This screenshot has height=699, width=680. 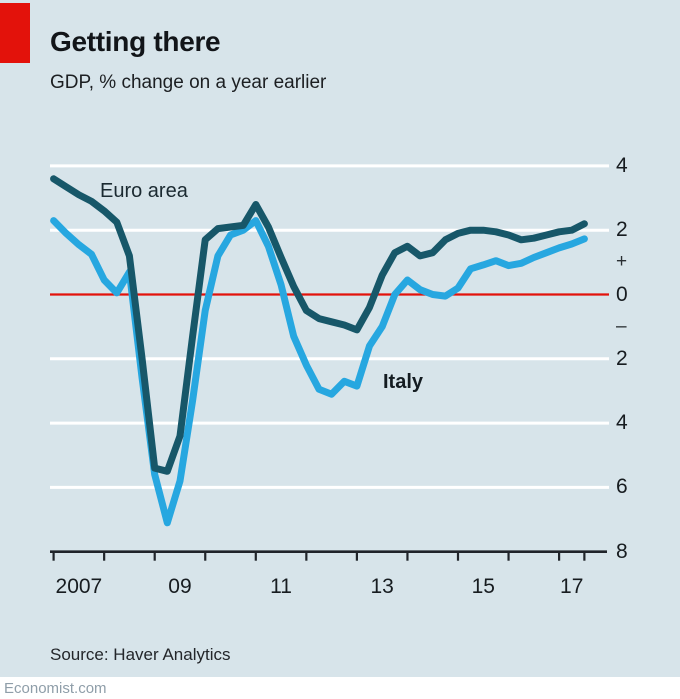 I want to click on y-axis-label: 8, so click(x=622, y=551).